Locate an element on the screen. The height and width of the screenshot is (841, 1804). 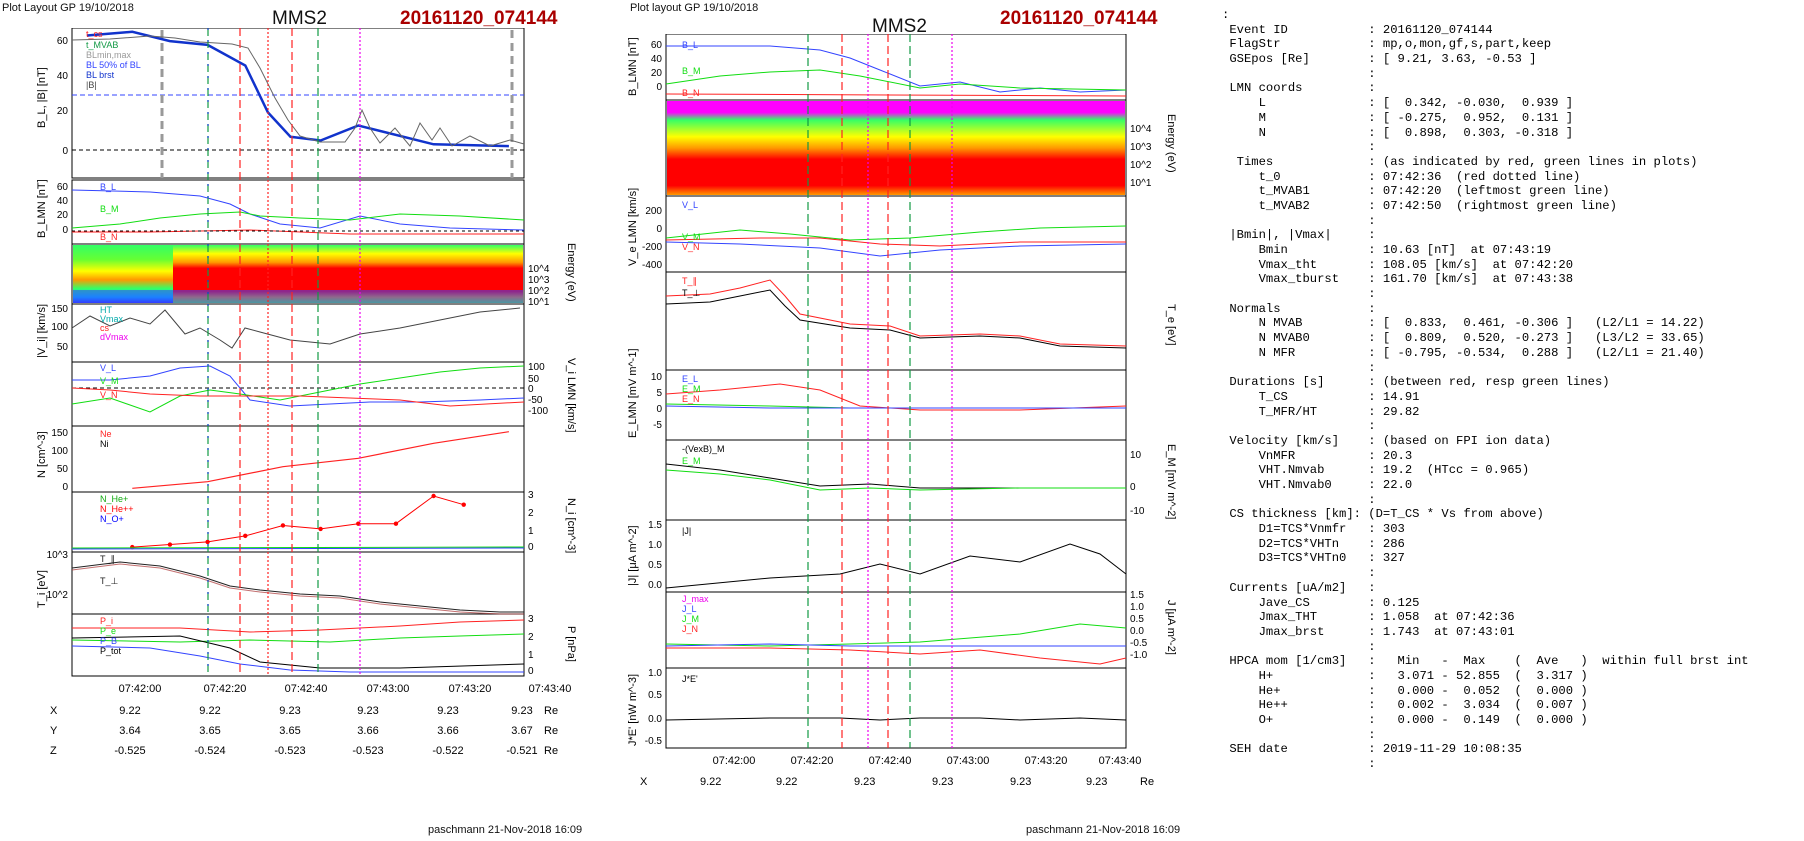
lg-bl: B_L is located at coordinates (108, 187).